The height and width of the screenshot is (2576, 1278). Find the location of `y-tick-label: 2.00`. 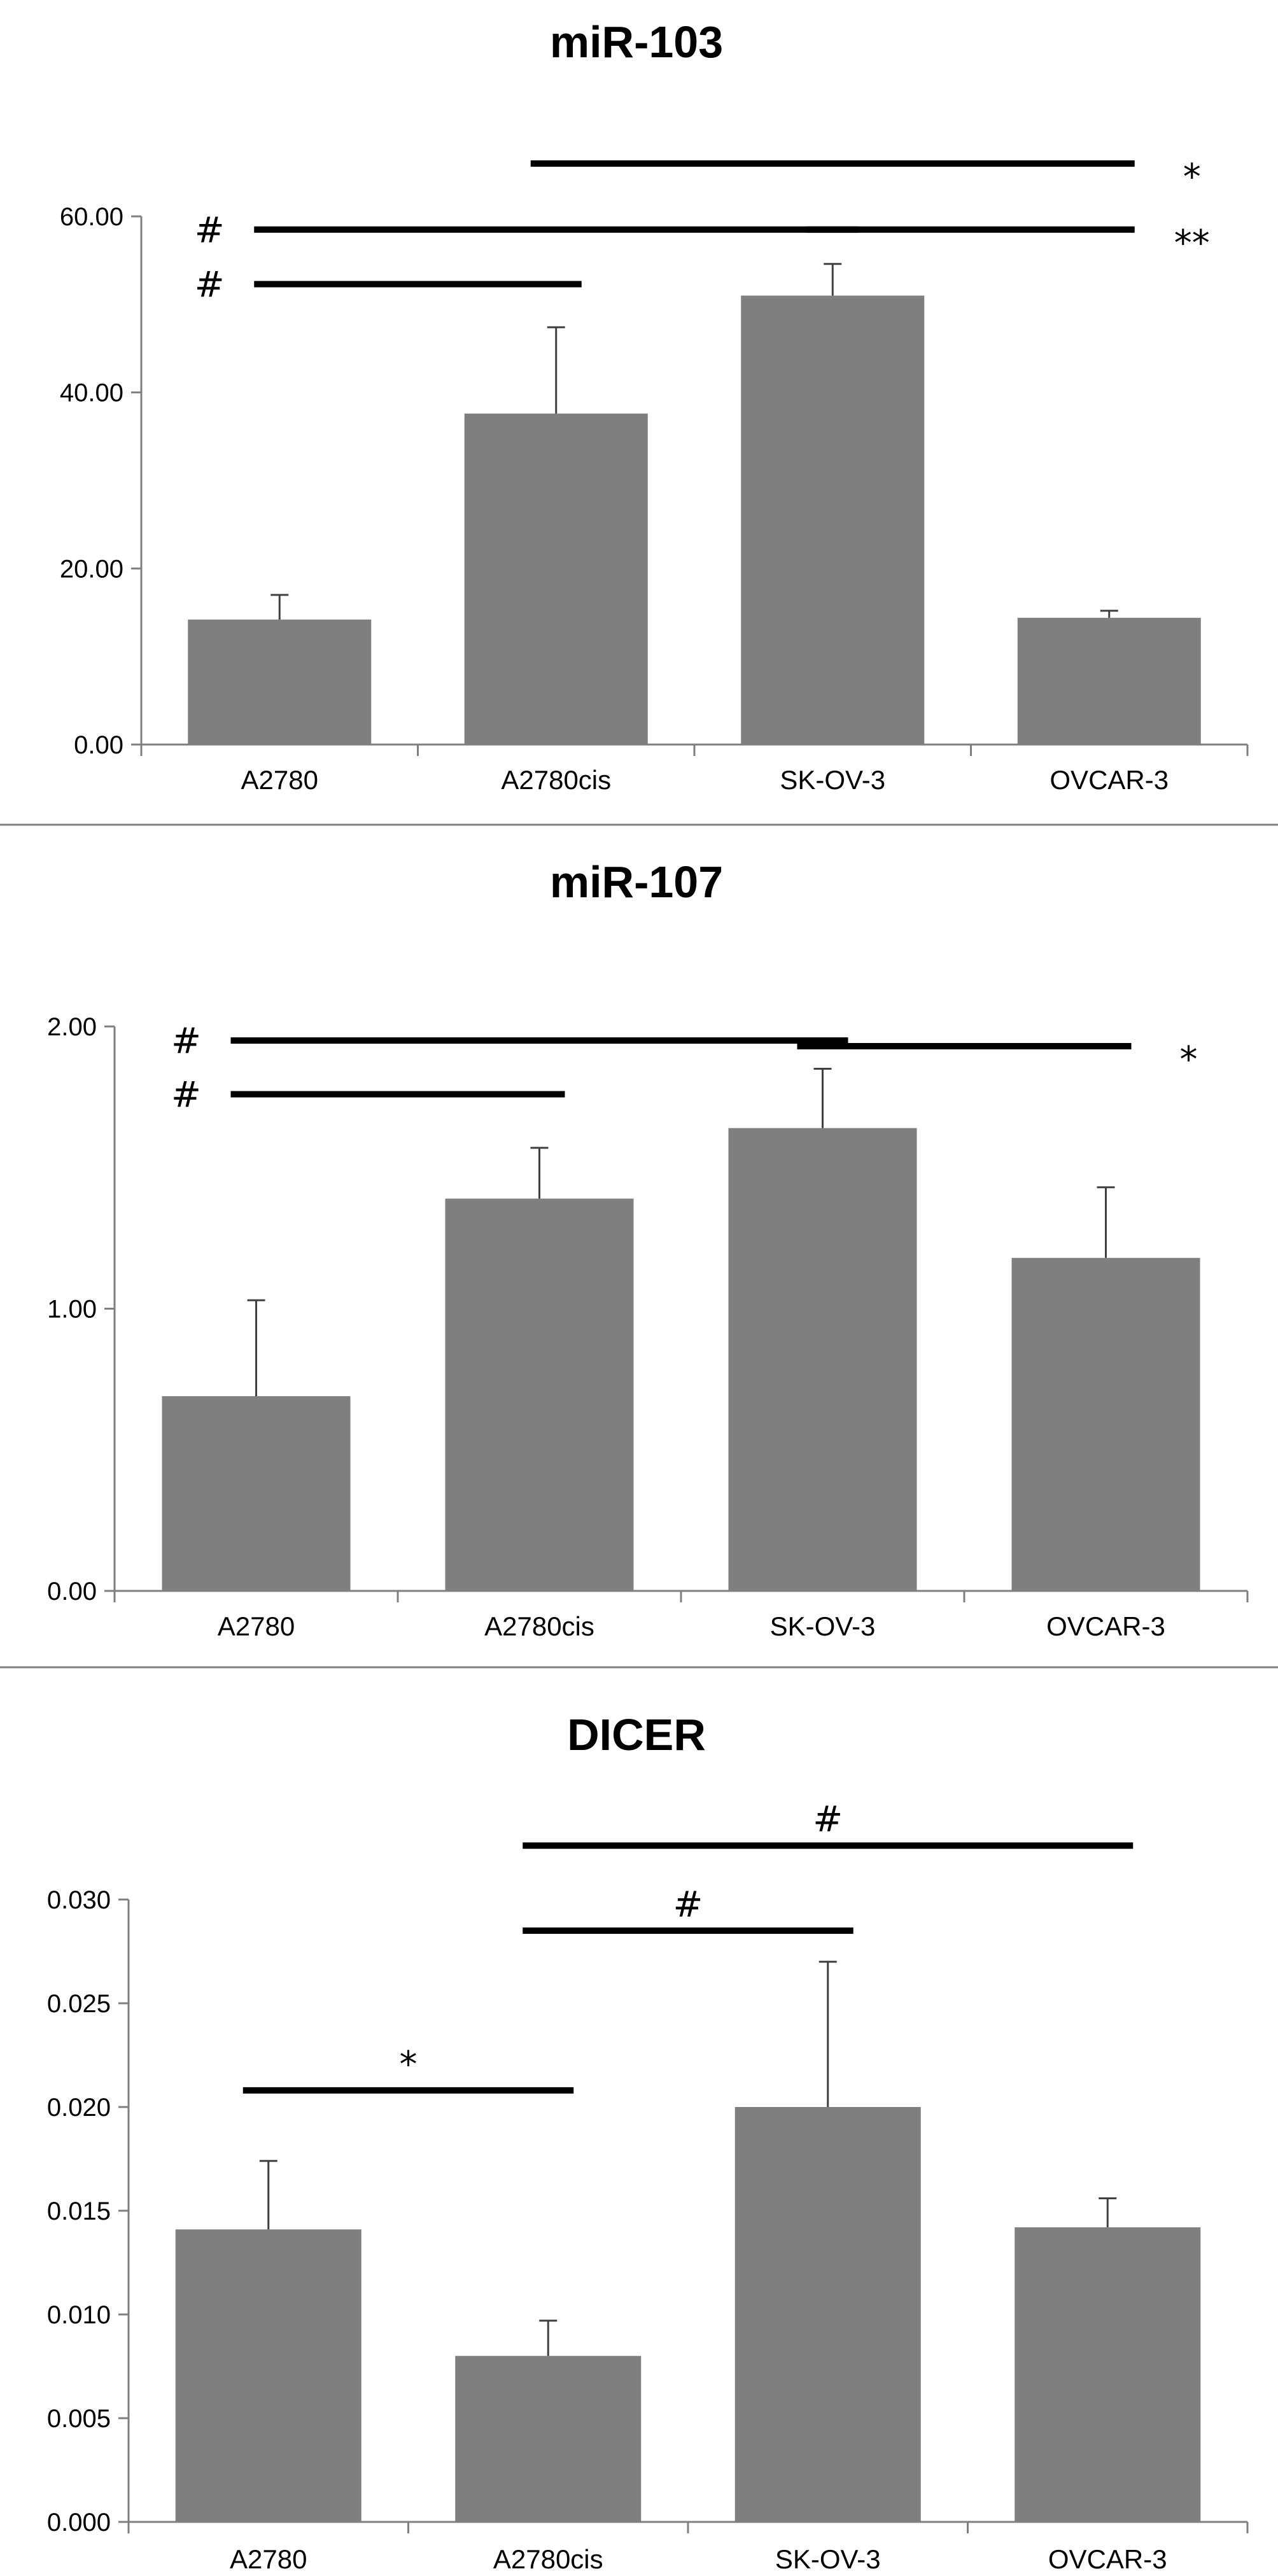

y-tick-label: 2.00 is located at coordinates (72, 1027).